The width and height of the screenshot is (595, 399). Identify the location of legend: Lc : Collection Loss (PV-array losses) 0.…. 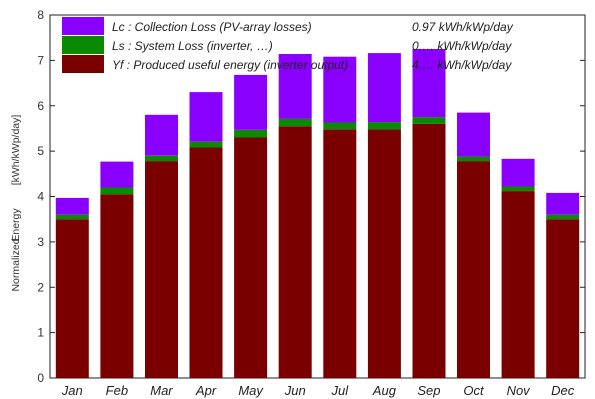
(288, 45).